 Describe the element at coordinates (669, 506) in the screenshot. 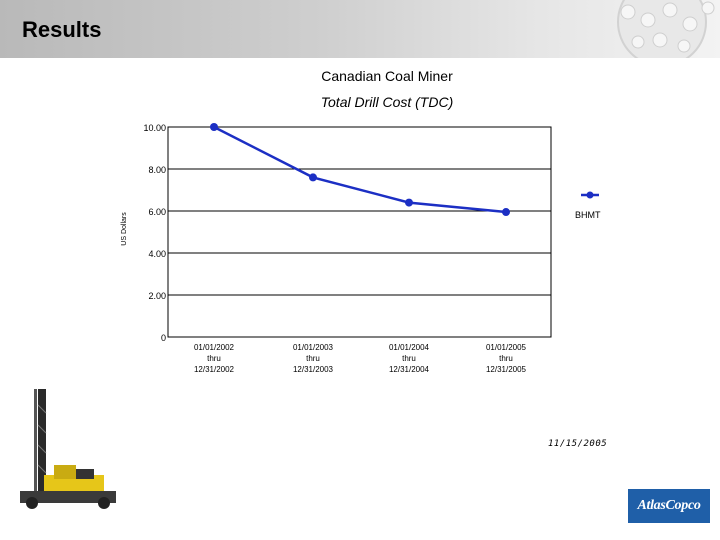

I see `atlas-copco-logo: AtlasCopco` at that location.